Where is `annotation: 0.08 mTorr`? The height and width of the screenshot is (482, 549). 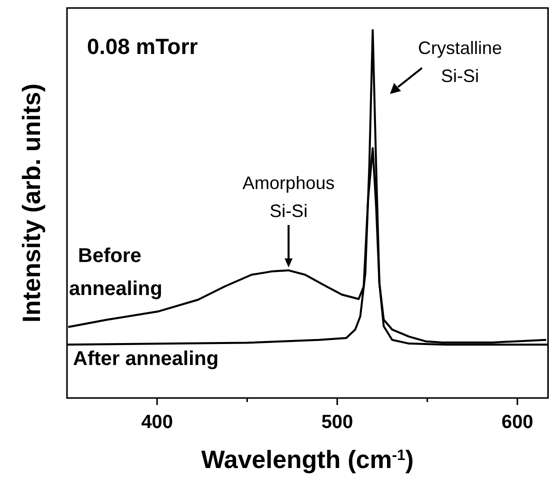
annotation: 0.08 mTorr is located at coordinates (142, 46).